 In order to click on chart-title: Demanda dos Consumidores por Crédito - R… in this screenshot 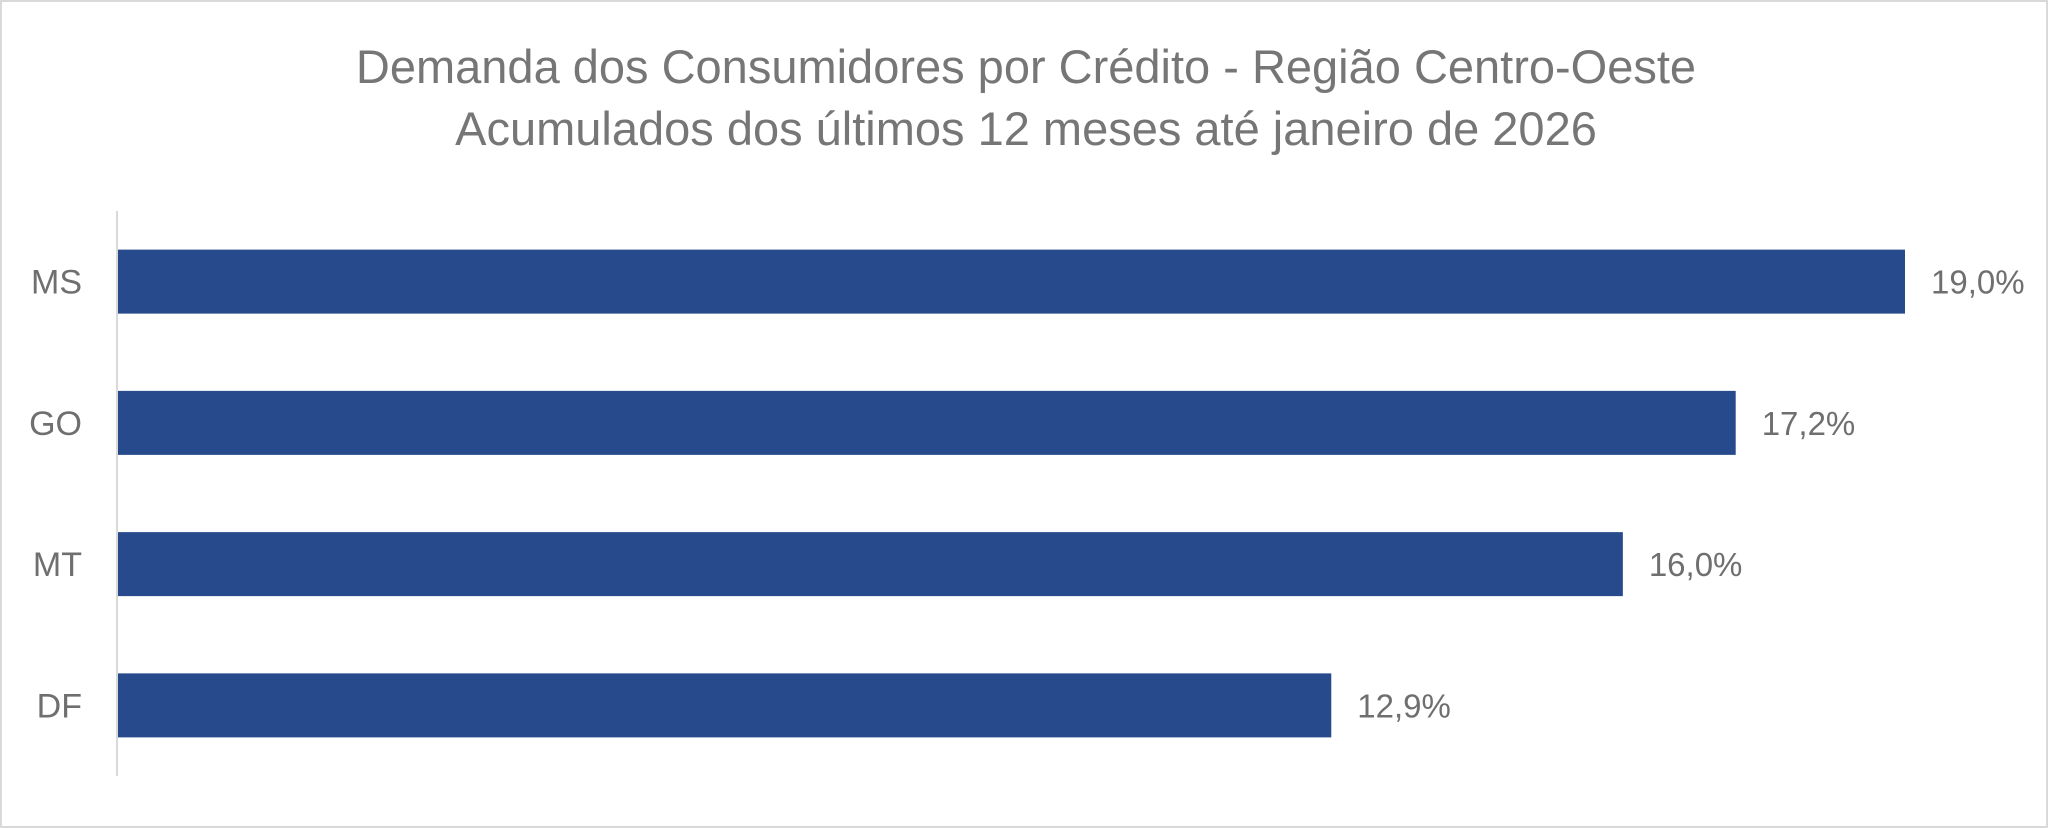, I will do `click(1026, 66)`.